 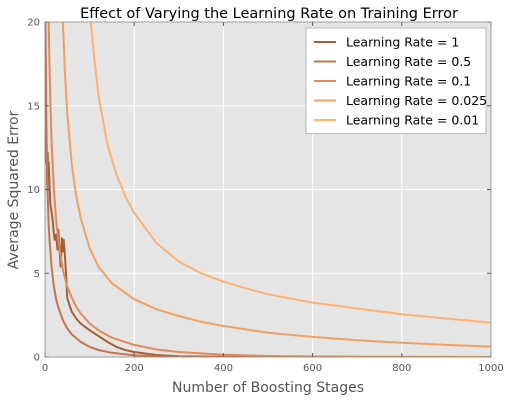 I want to click on y-tick-label: 15, so click(x=33, y=106).